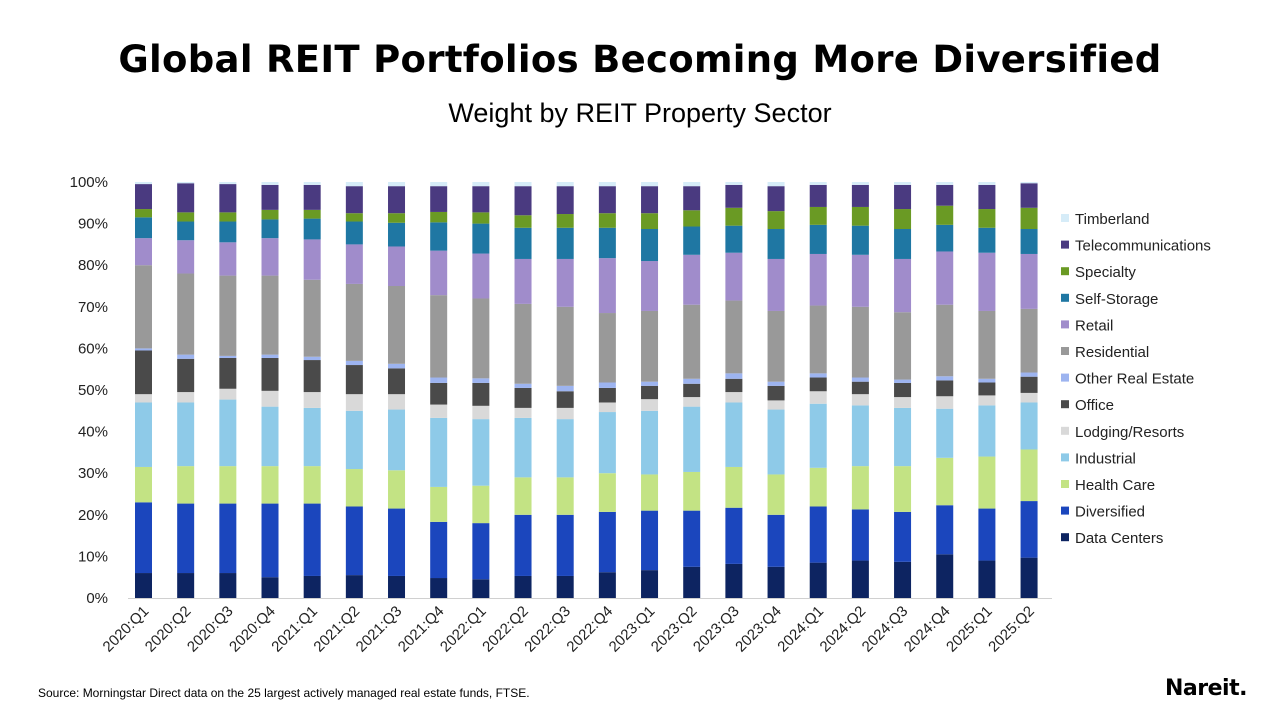 This screenshot has height=720, width=1280. I want to click on legend-label: Telecommunications, so click(1143, 246).